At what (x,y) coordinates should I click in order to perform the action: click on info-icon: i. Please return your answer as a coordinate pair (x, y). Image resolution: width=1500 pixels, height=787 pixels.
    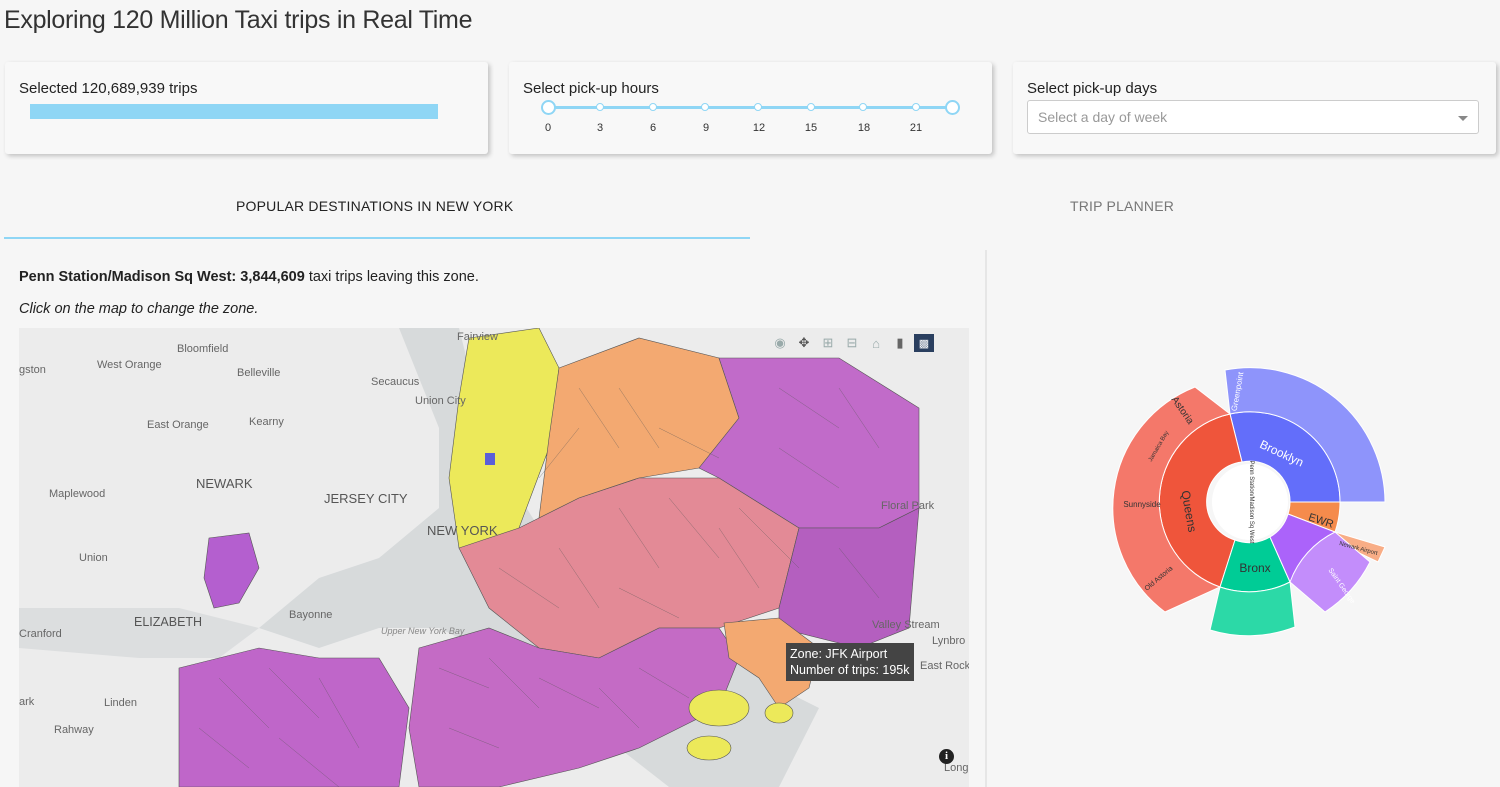
    Looking at the image, I should click on (946, 756).